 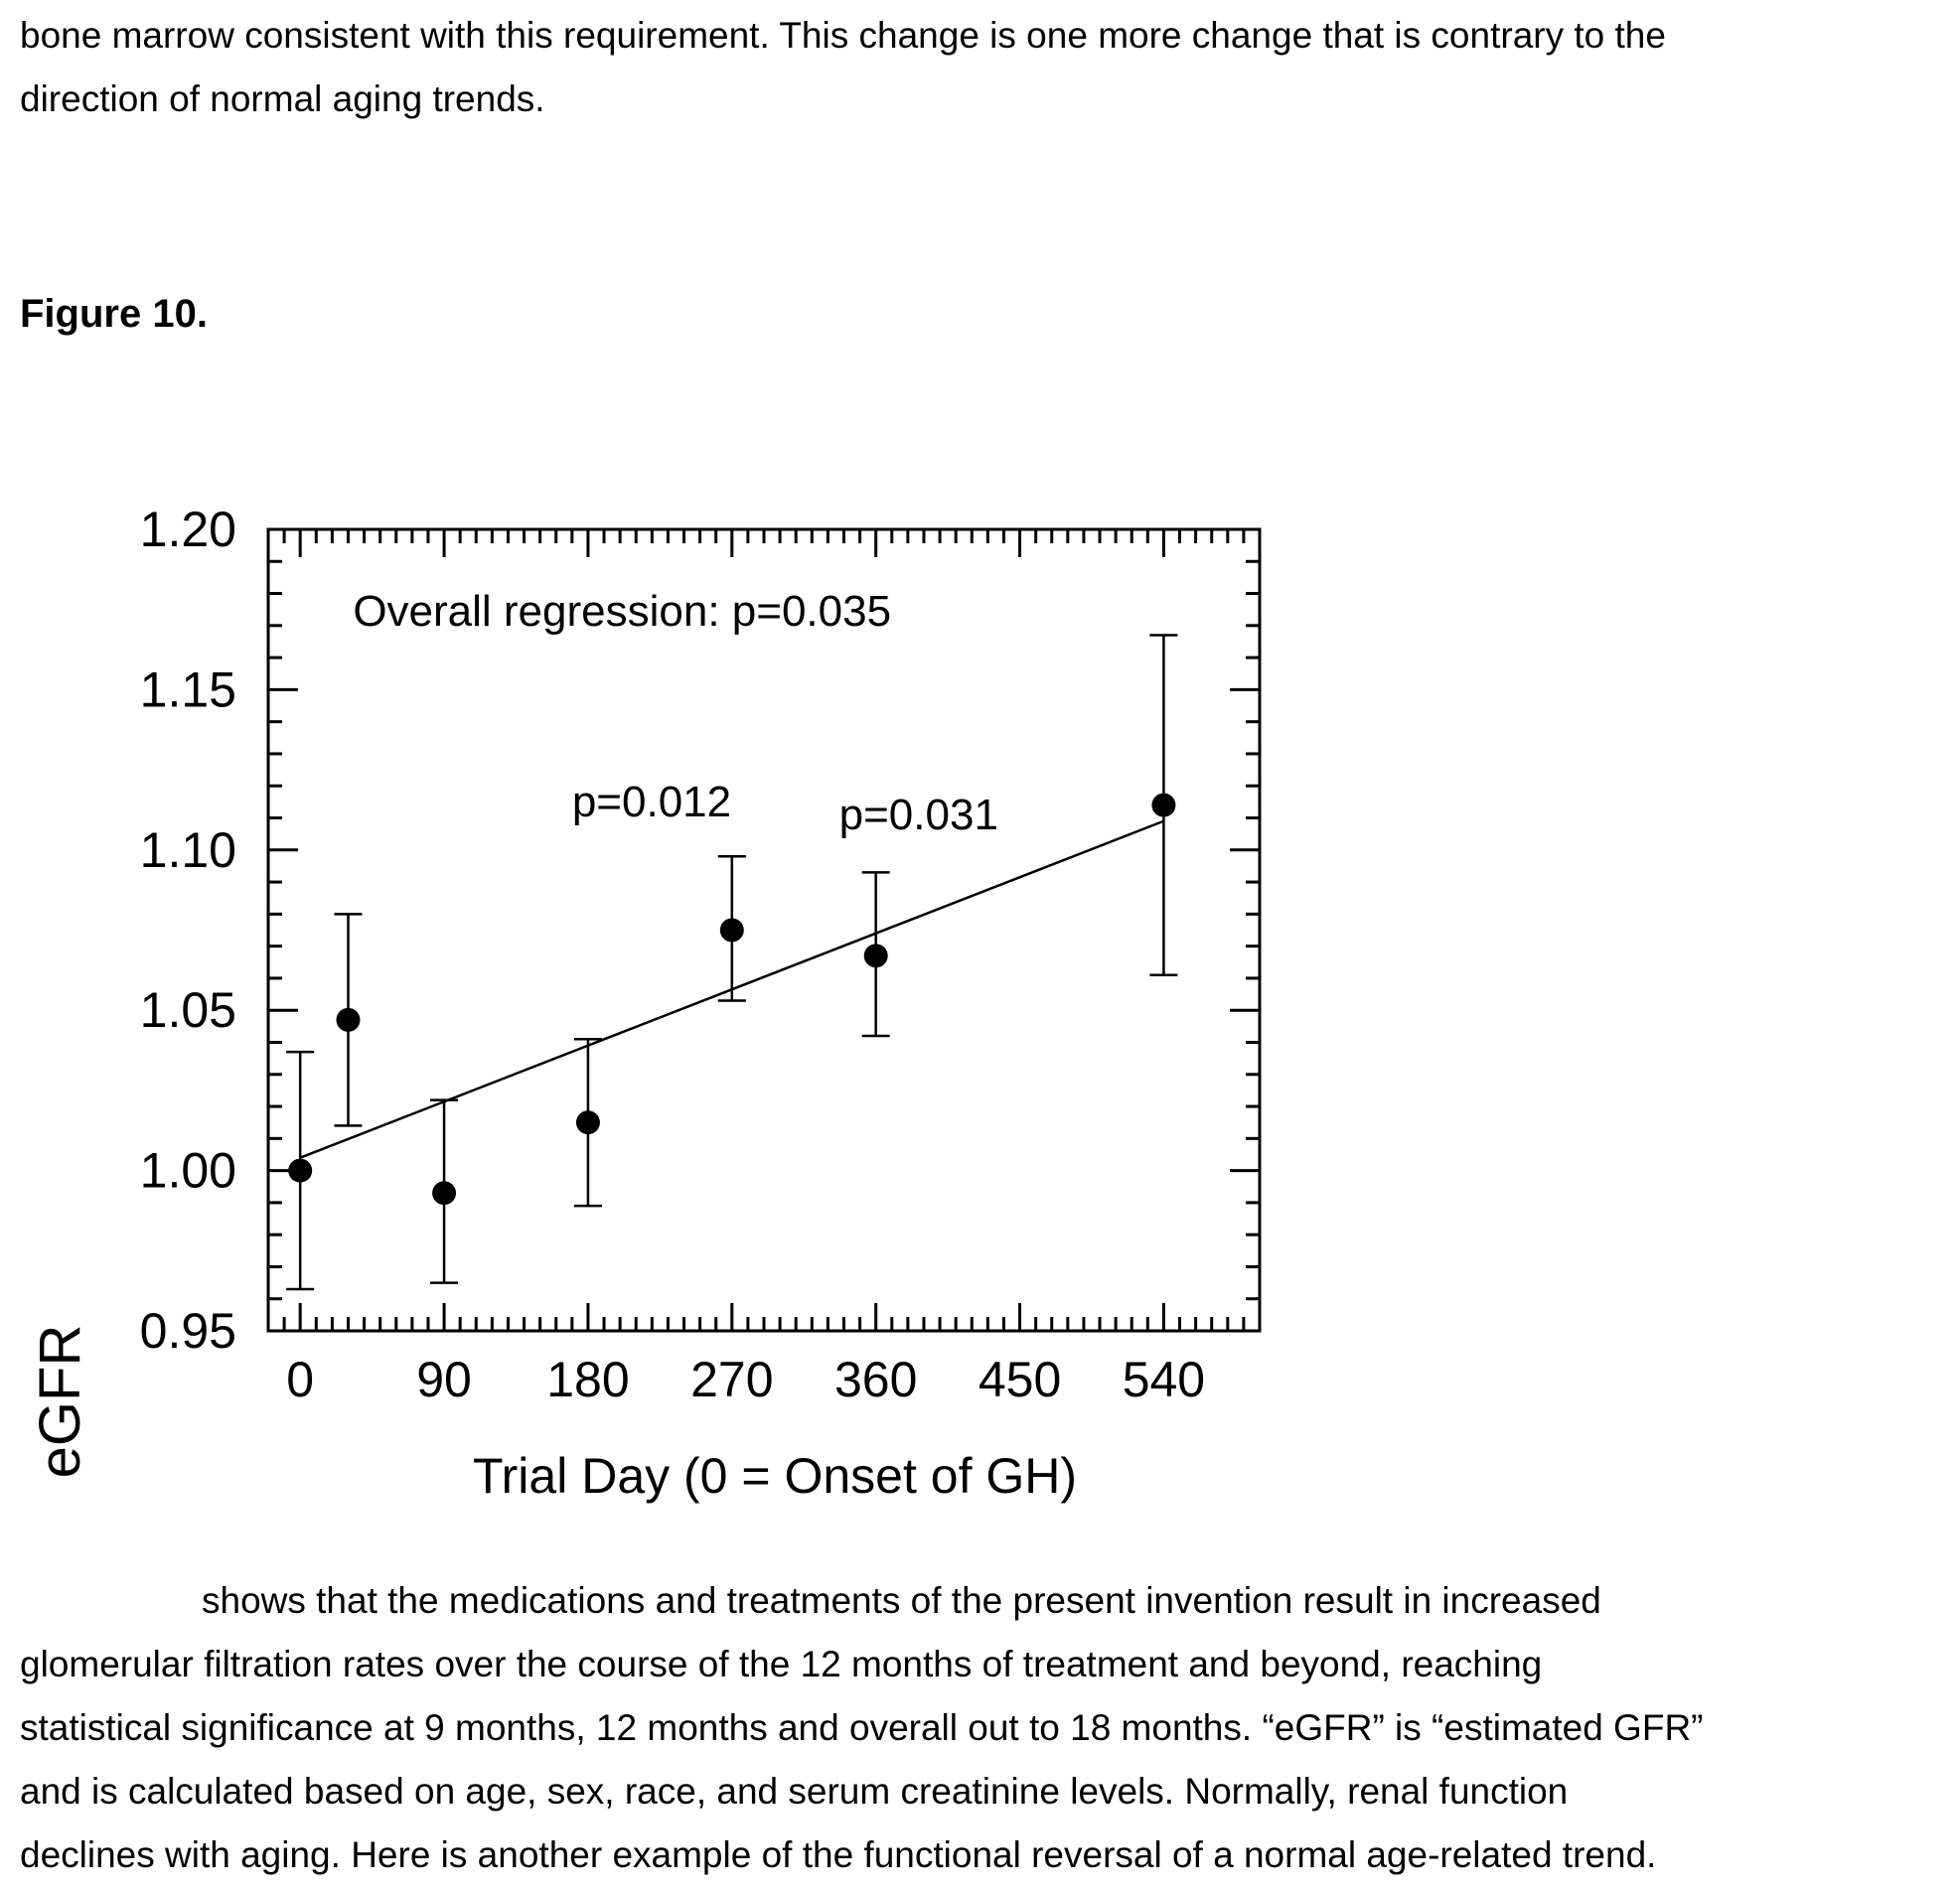 I want to click on x-tick-labels: 0 90 180 270 360 450 540, so click(x=745, y=1379).